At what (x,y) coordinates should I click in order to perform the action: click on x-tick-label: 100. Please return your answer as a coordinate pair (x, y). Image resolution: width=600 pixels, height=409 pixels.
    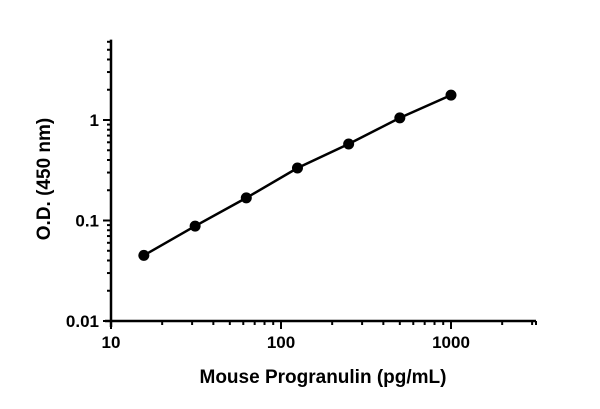
    Looking at the image, I should click on (281, 342).